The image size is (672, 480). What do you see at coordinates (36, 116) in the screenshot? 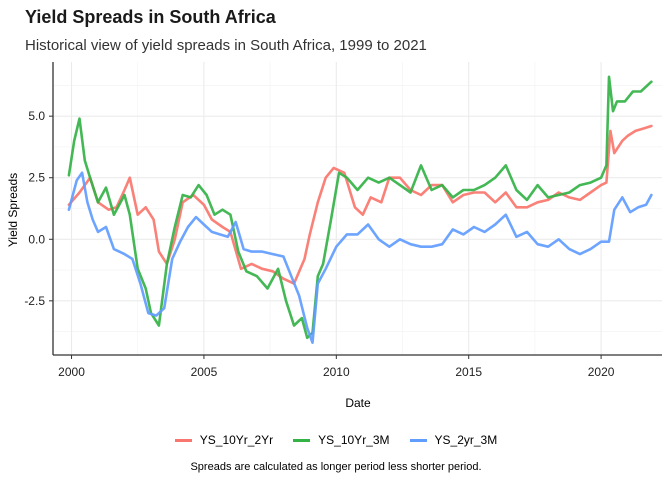
I see `y-tick-label: 5.0` at bounding box center [36, 116].